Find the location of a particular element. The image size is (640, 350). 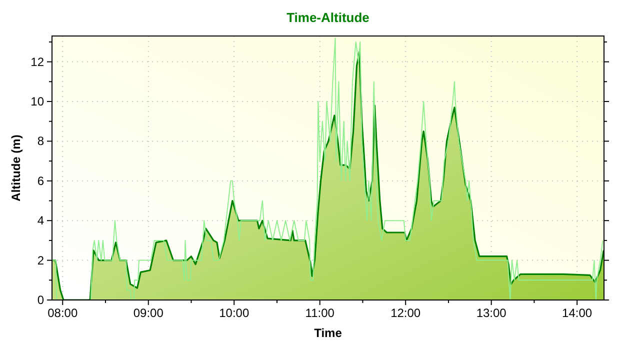

y-tick-label: 8 is located at coordinates (40, 141).